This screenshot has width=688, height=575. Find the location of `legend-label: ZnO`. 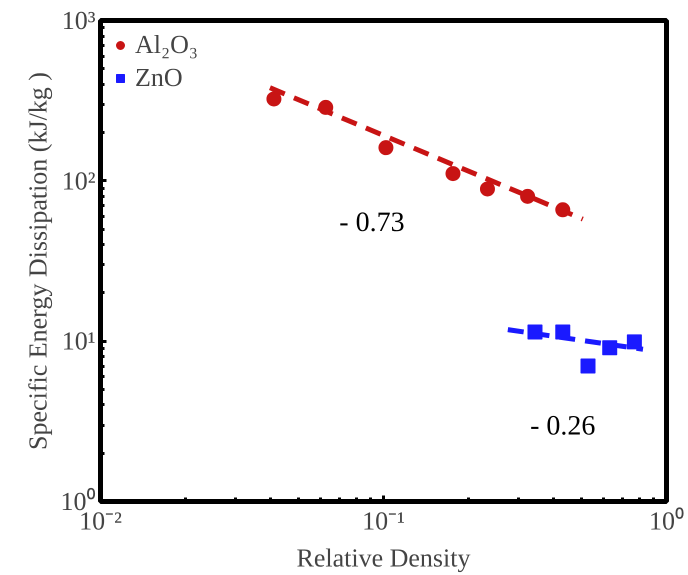

legend-label: ZnO is located at coordinates (159, 78).